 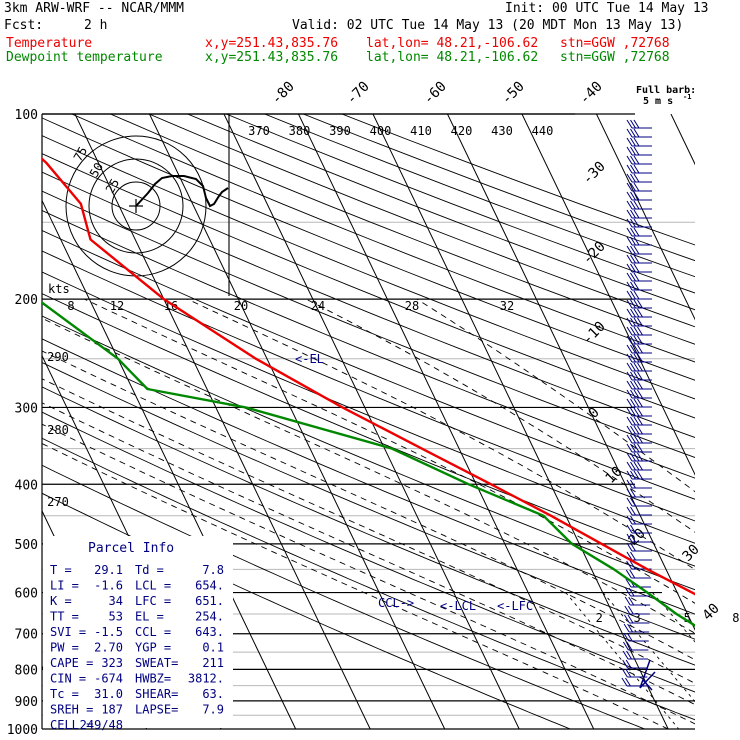 What do you see at coordinates (452, 43) in the screenshot?
I see `legend-temperature-latlon: lat,lon= 48.21,-106.62` at bounding box center [452, 43].